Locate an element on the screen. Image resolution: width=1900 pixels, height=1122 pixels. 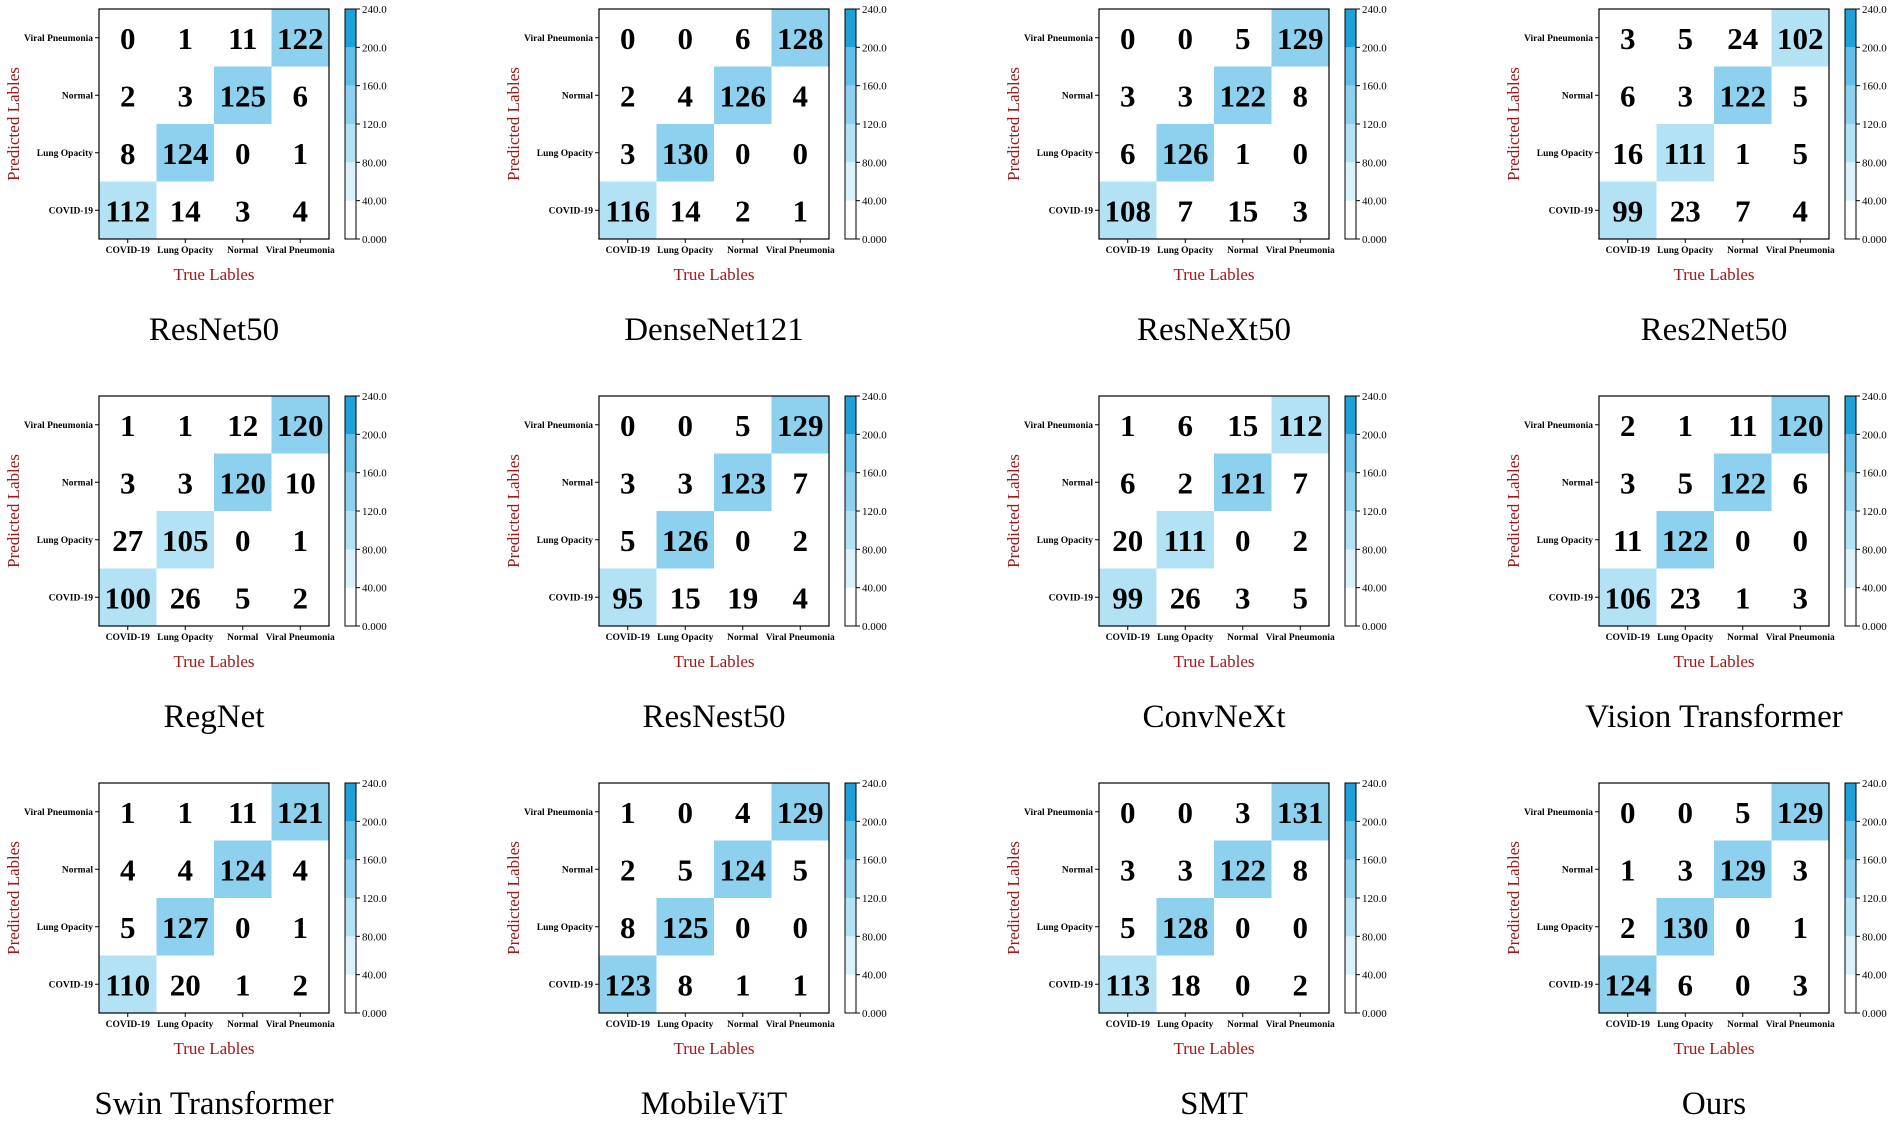
cell-value-label: 6 is located at coordinates (1628, 95).